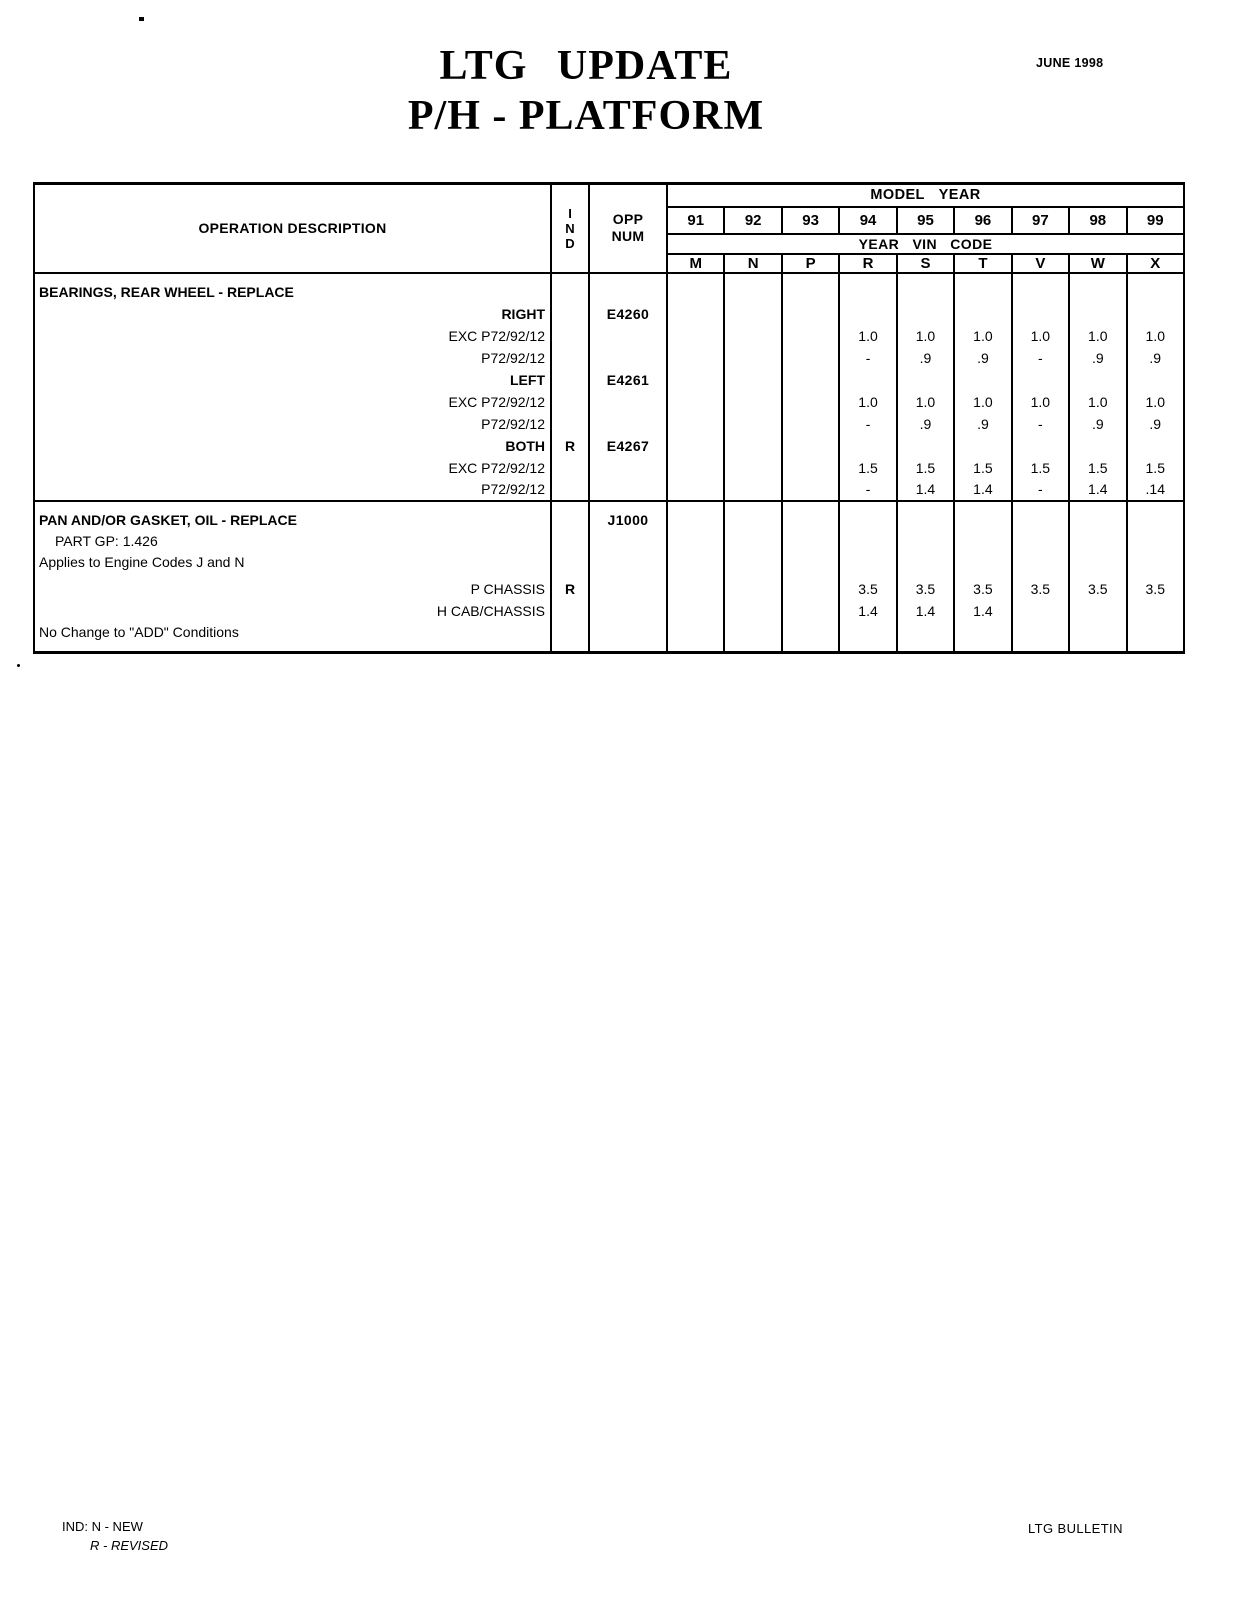 The width and height of the screenshot is (1248, 1600). I want to click on opp-num-header: OPP NUM, so click(628, 228).